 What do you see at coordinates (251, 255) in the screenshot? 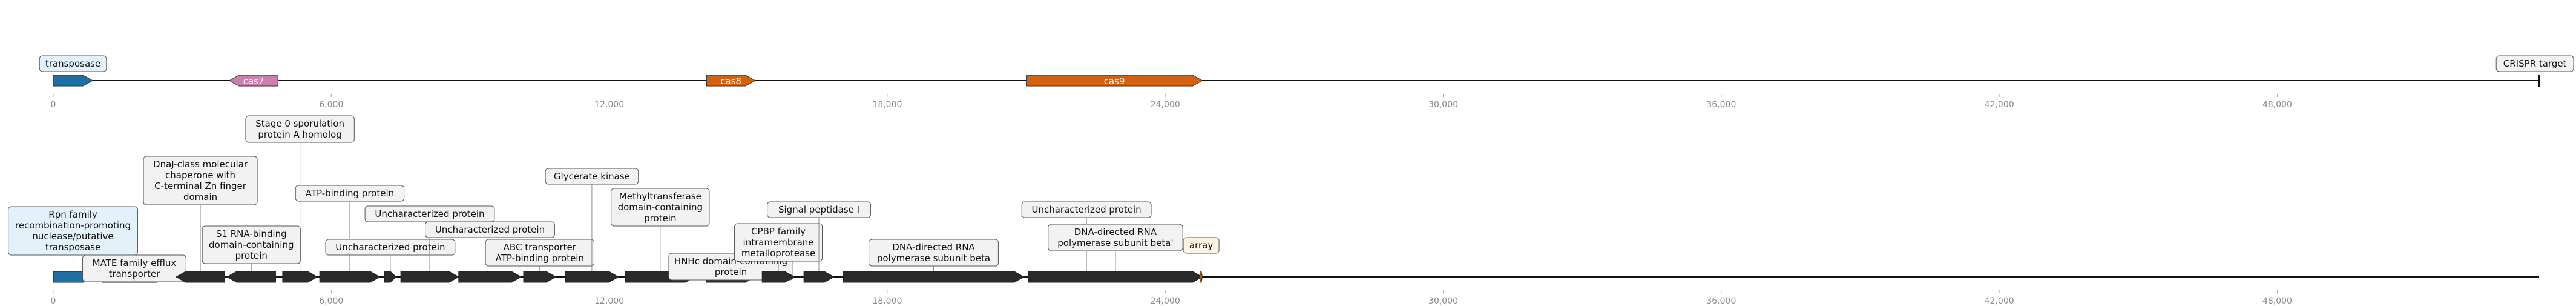
I see `bottom-gene-3-label-text: protein` at bounding box center [251, 255].